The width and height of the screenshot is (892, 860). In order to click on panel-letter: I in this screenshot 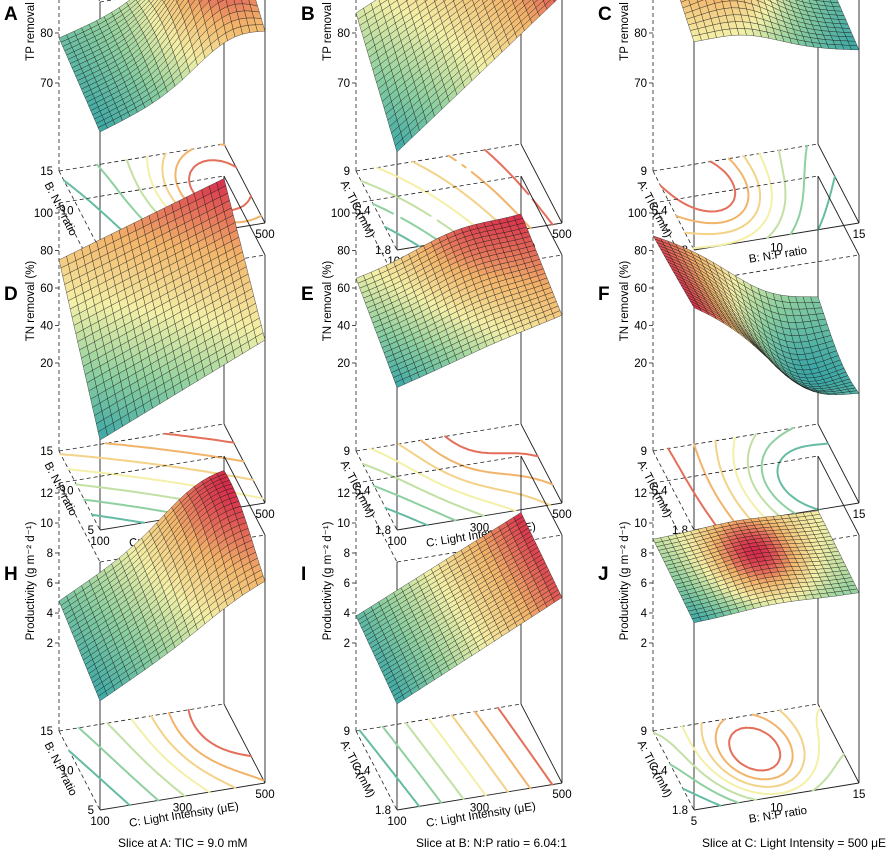, I will do `click(303, 574)`.